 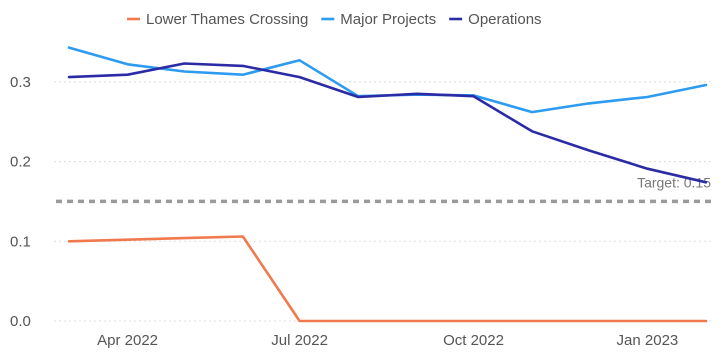 I want to click on legend-label: Major Projects, so click(x=388, y=19).